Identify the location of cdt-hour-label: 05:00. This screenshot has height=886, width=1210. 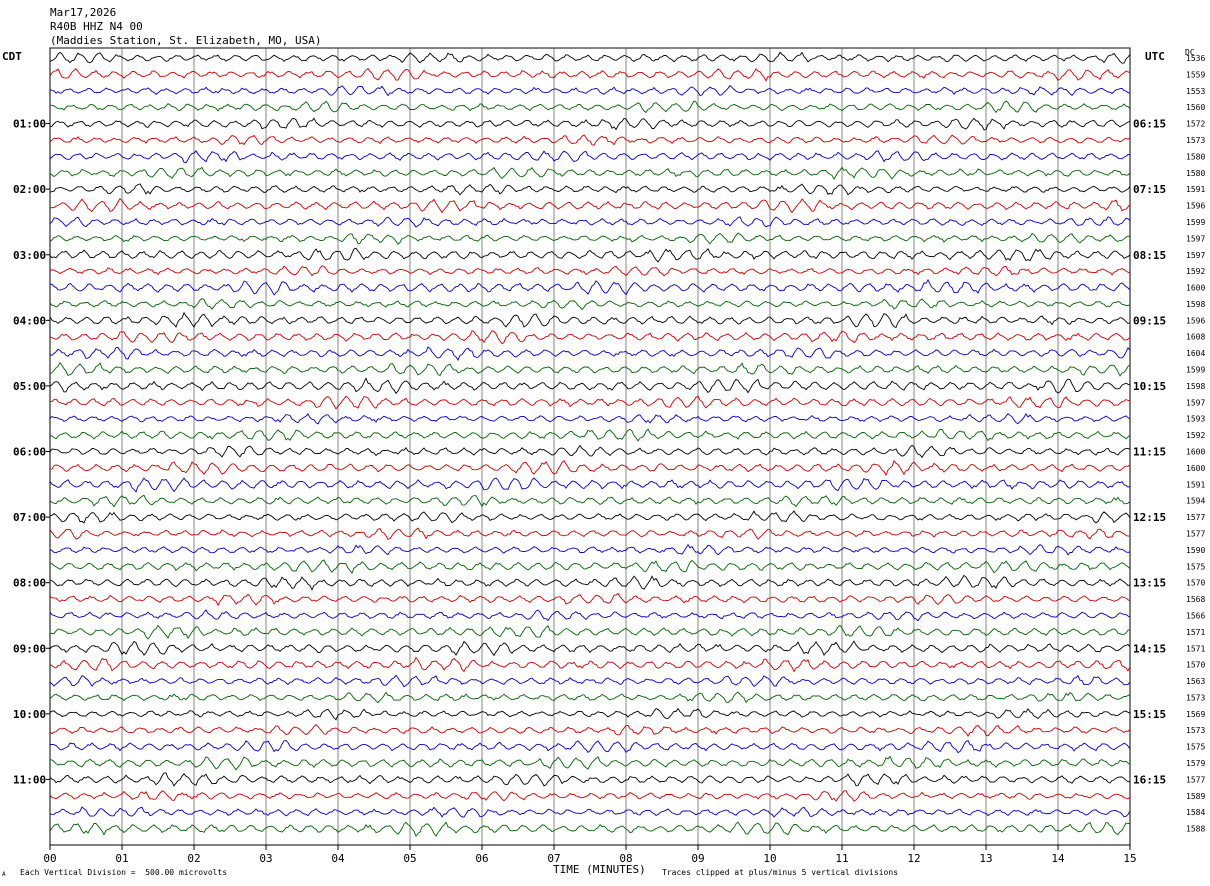
(29, 386).